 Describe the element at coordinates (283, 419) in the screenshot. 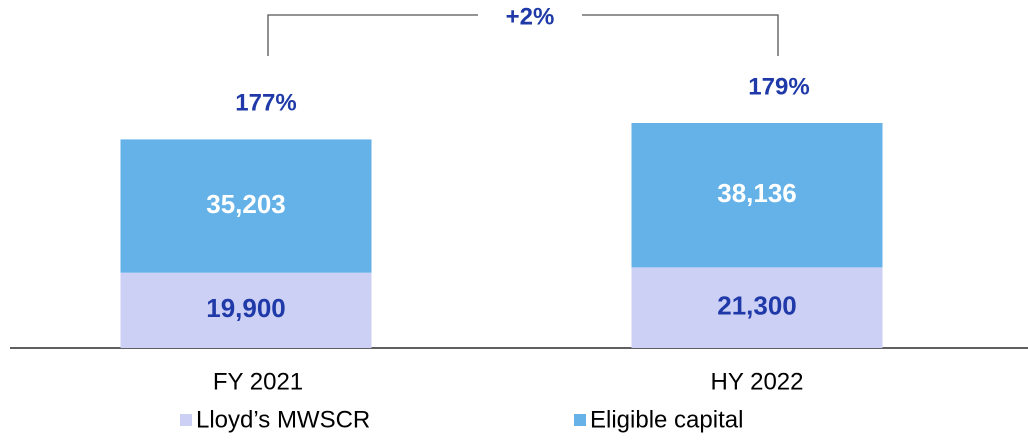

I see `legend-label: Lloyd’s MWSCR` at that location.